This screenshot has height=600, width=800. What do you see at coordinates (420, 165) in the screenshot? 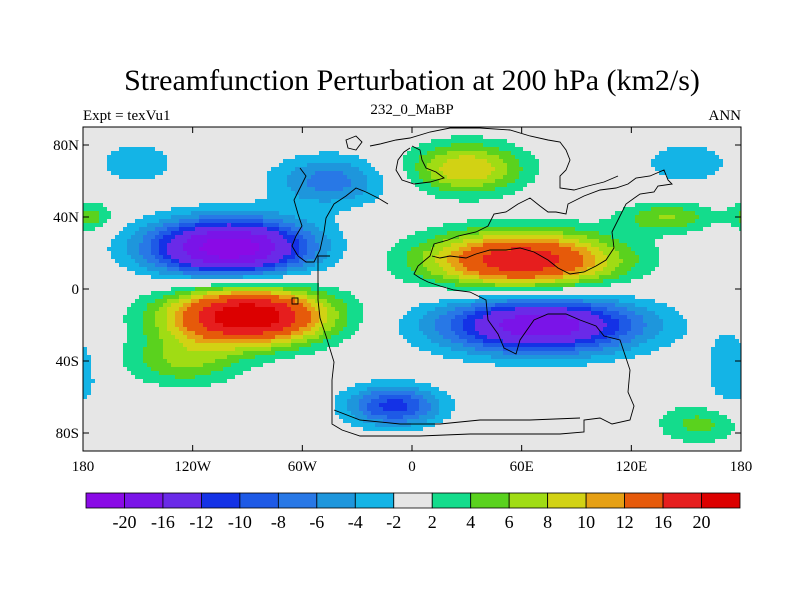
I see `europe-outline` at bounding box center [420, 165].